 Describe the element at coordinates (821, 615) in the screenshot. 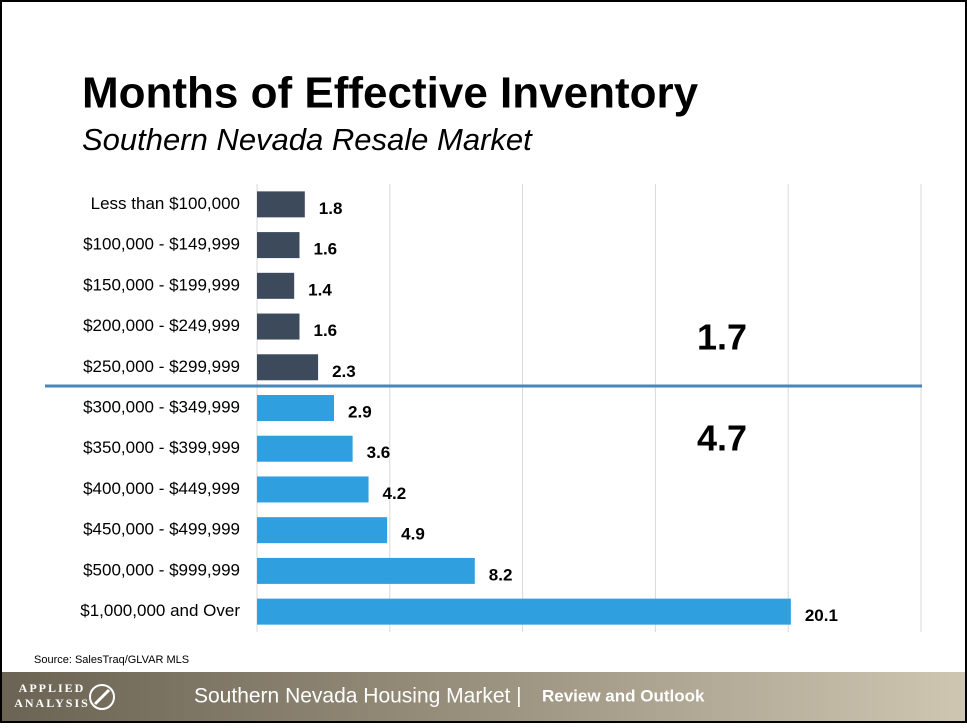

I see `value-label: 20.1` at that location.